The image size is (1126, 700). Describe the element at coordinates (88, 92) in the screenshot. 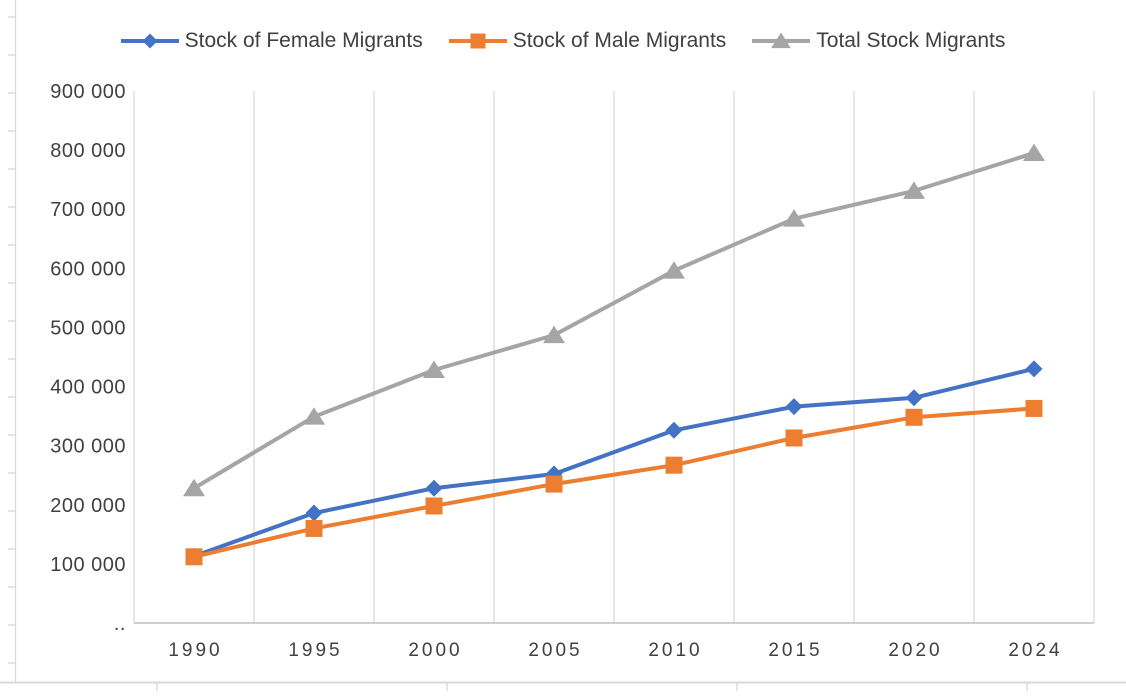

I see `y-axis-label: 900 000` at that location.